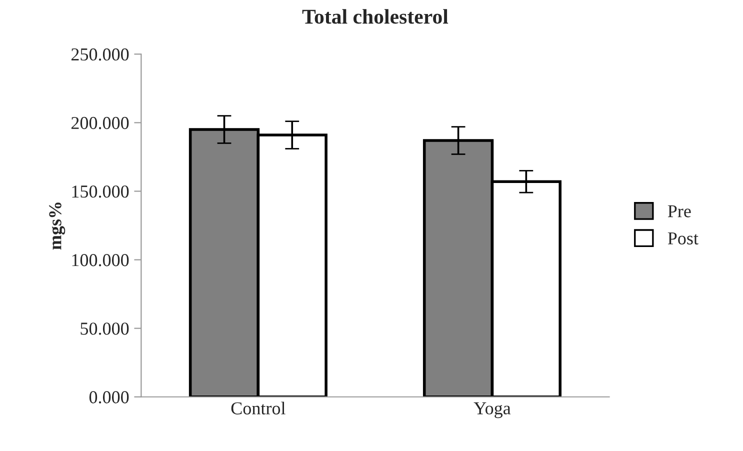 The height and width of the screenshot is (451, 743). I want to click on y-tick-label: 200.000, so click(100, 123).